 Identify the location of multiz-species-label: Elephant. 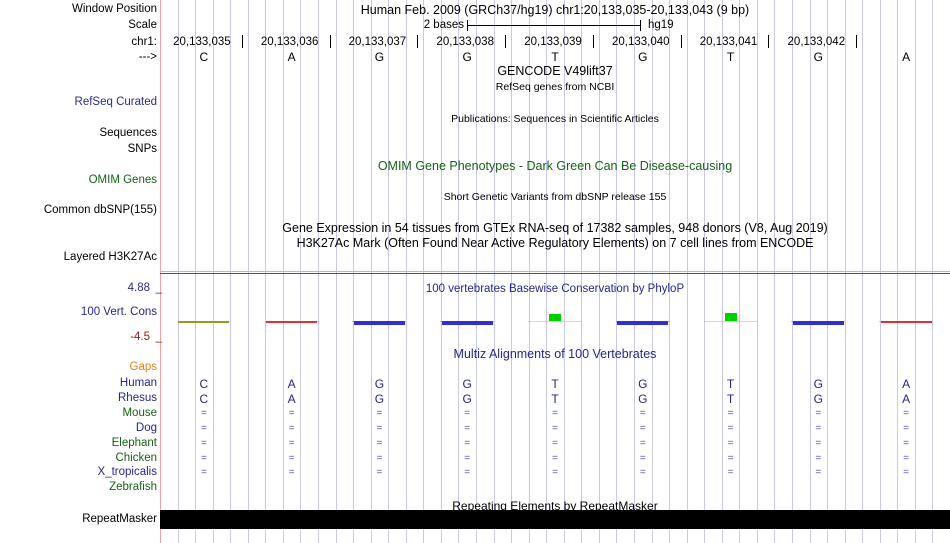
(134, 443).